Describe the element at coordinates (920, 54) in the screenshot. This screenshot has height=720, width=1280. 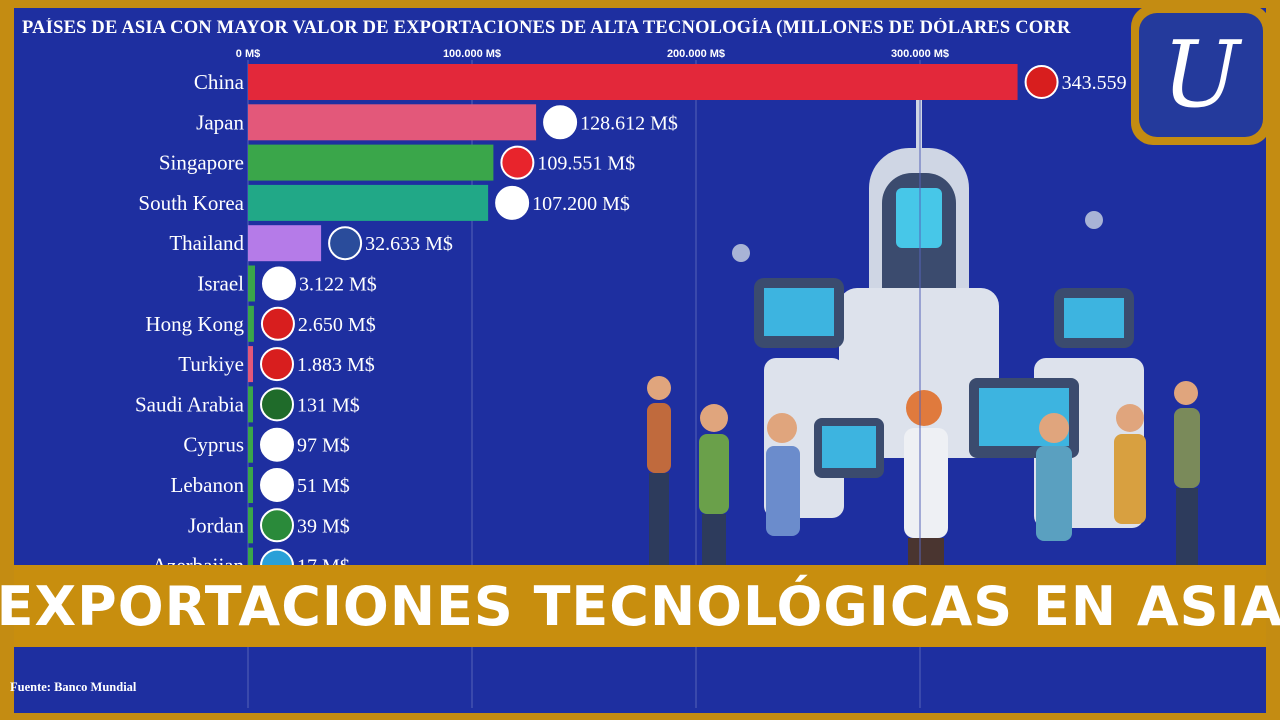
I see `x-tick-label: 300.000 M$` at that location.